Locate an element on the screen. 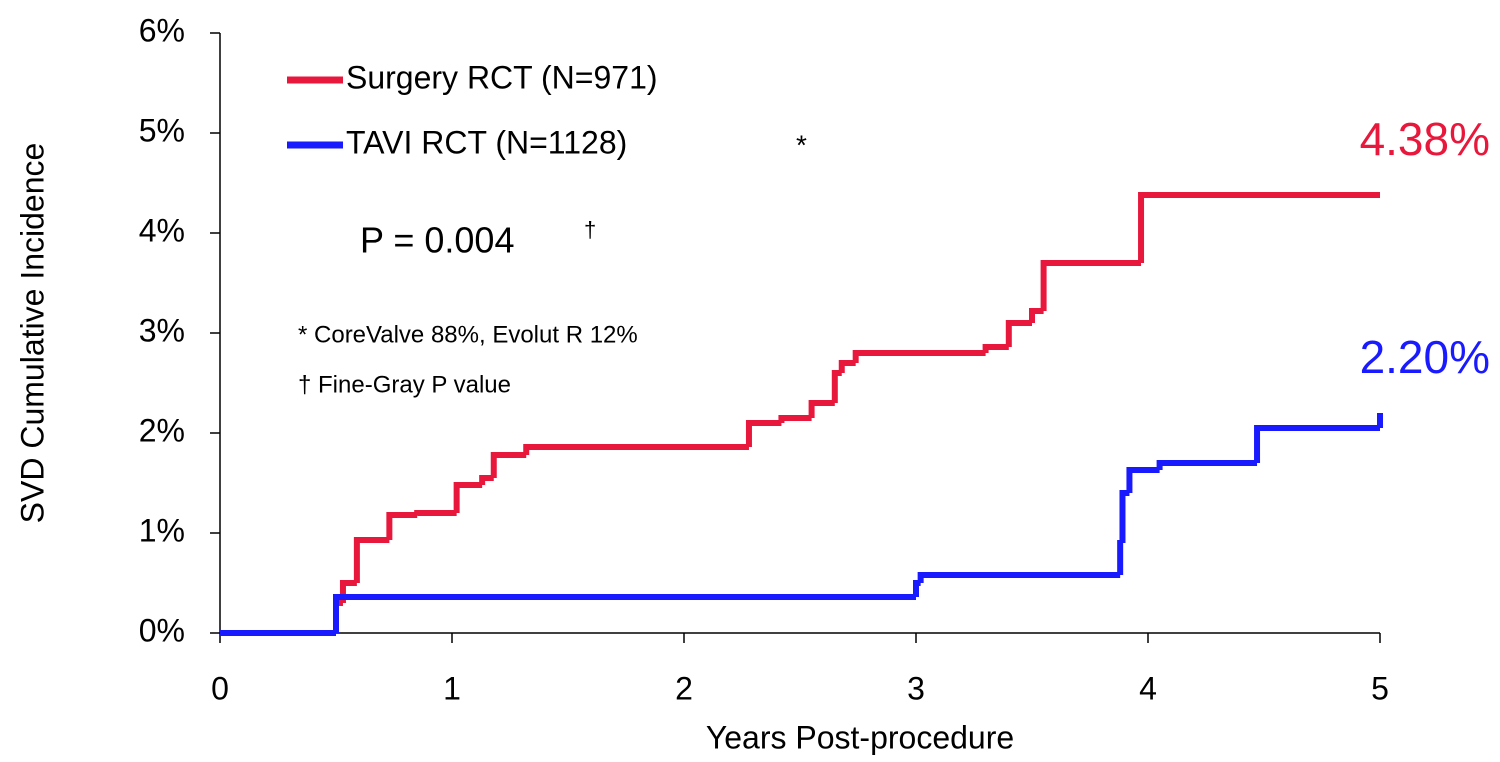 This screenshot has height=762, width=1500. x-tick-label: 5 is located at coordinates (1380, 688).